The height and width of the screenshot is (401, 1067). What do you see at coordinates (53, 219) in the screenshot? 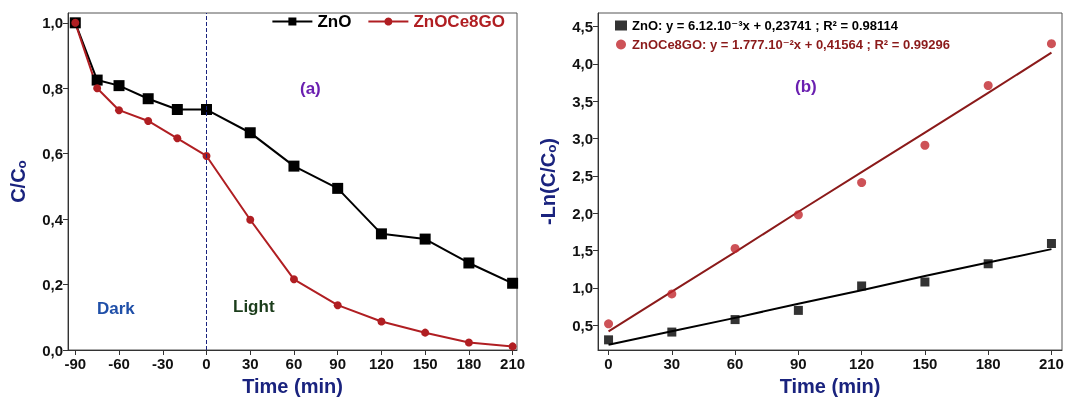
I see `y-tick-label: 0,4` at bounding box center [53, 219].